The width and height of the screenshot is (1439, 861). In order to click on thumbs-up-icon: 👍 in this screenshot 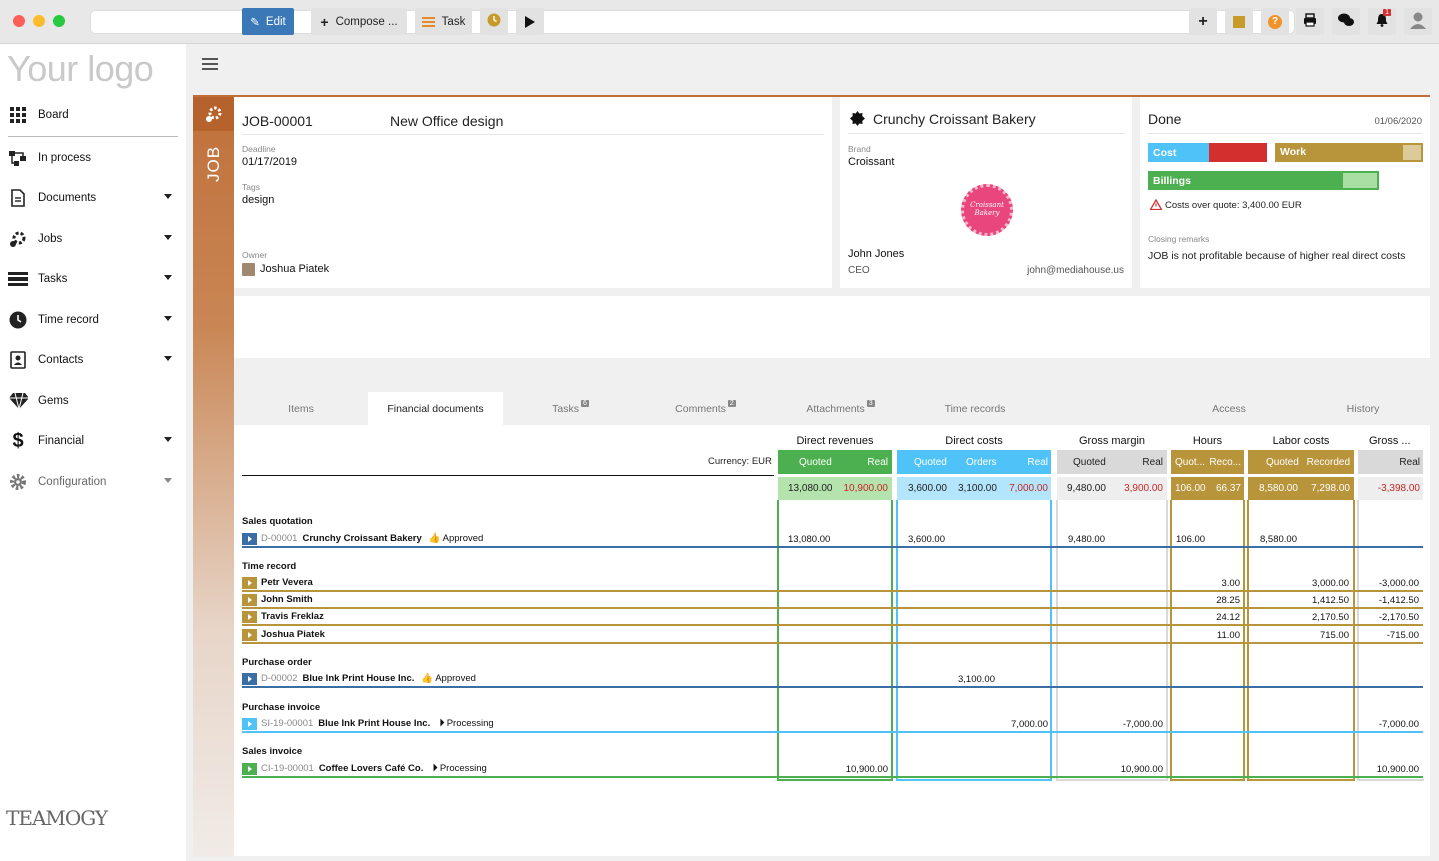, I will do `click(434, 538)`.